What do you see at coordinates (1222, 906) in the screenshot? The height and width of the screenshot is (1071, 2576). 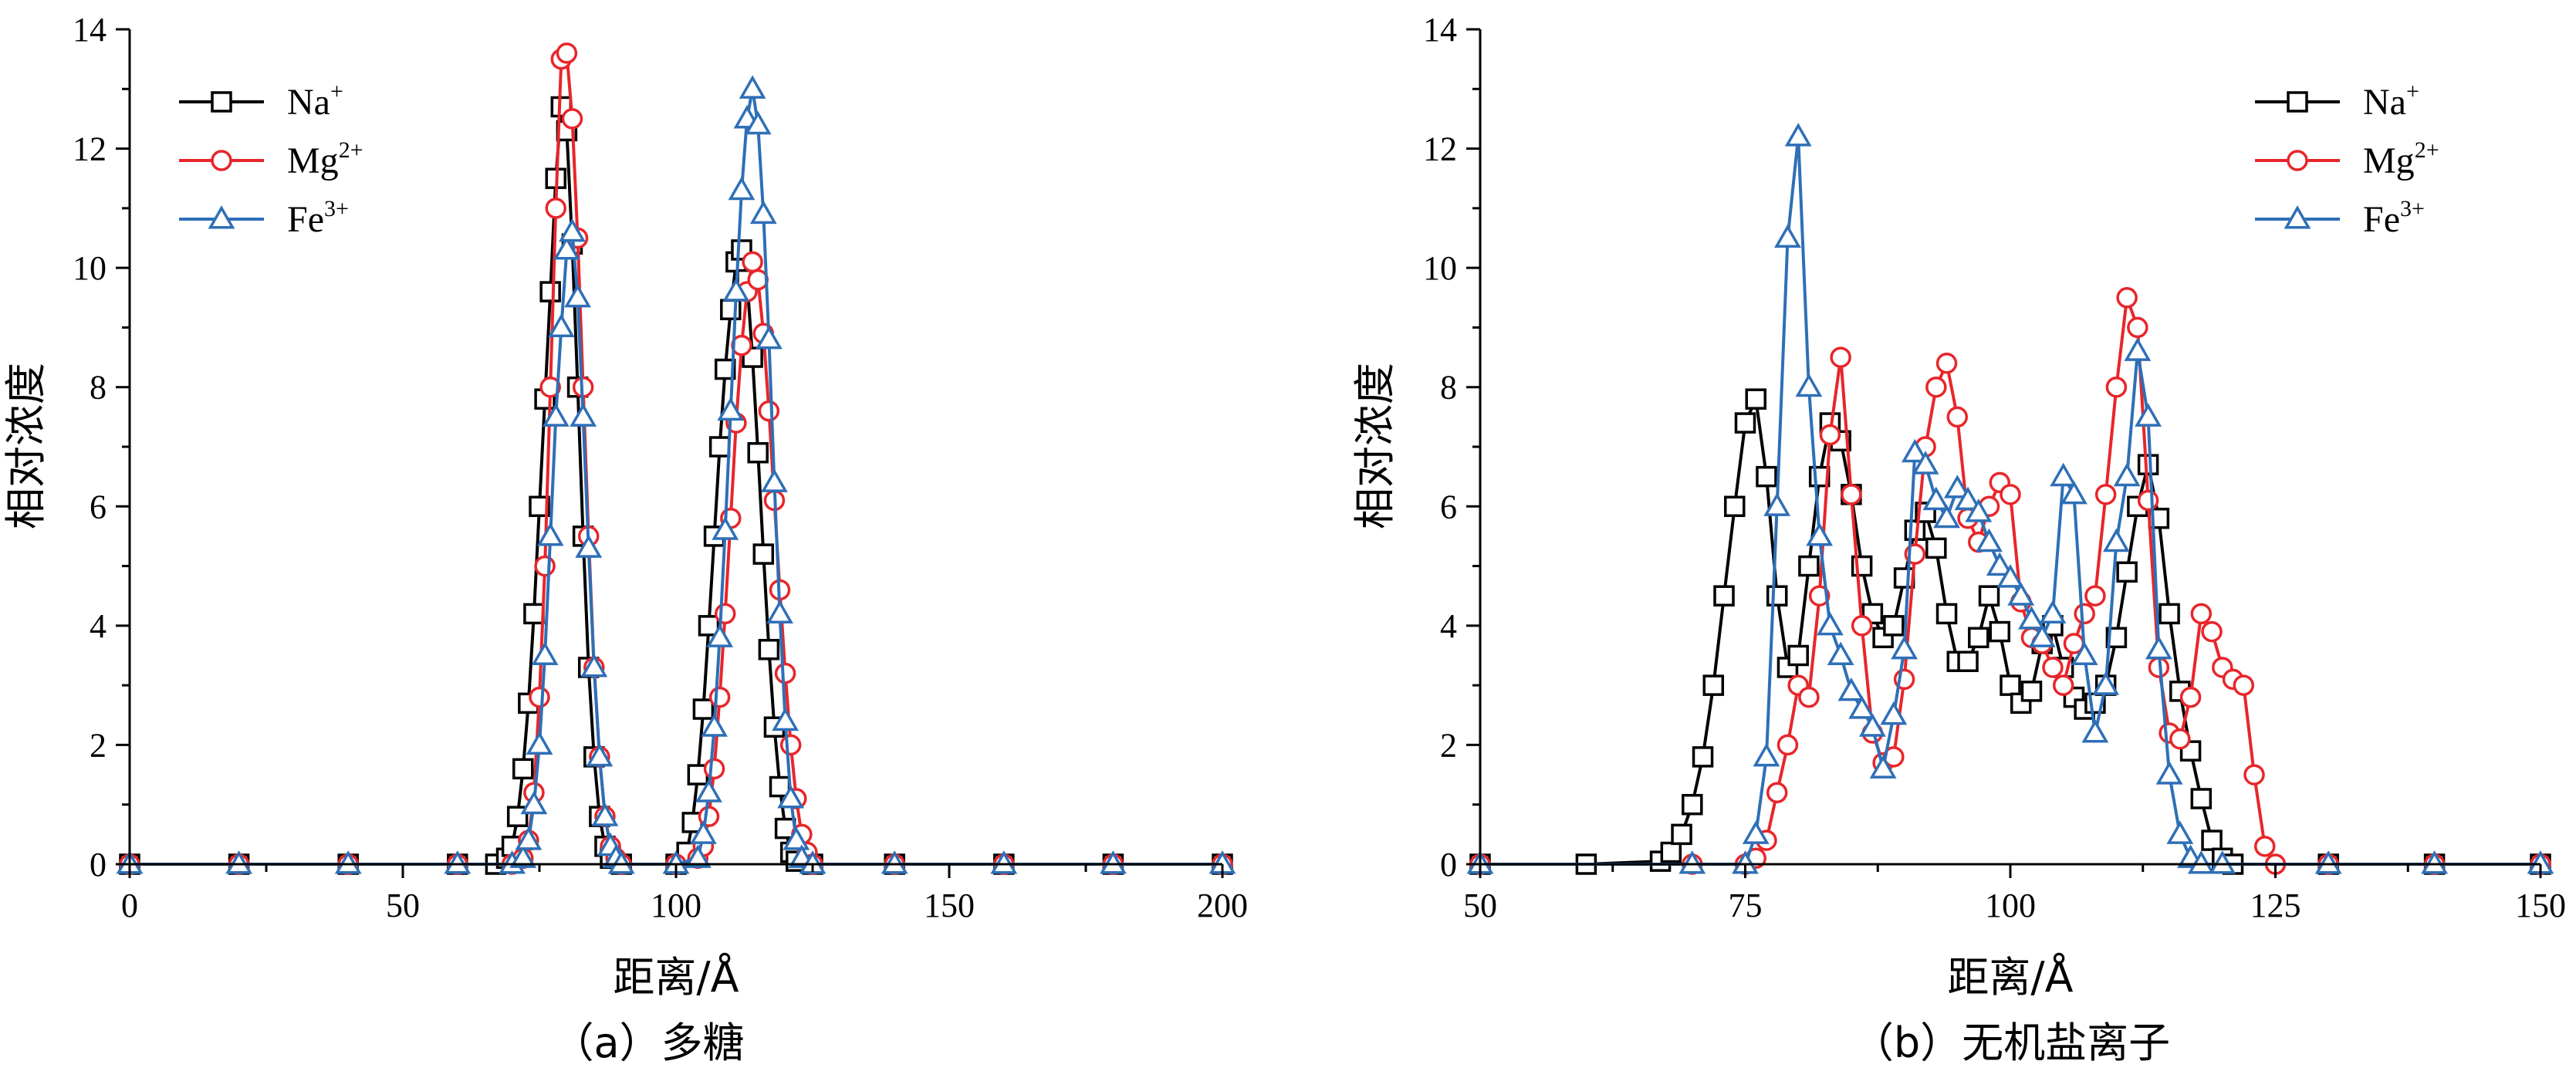 I see `x-tick-label: 200` at bounding box center [1222, 906].